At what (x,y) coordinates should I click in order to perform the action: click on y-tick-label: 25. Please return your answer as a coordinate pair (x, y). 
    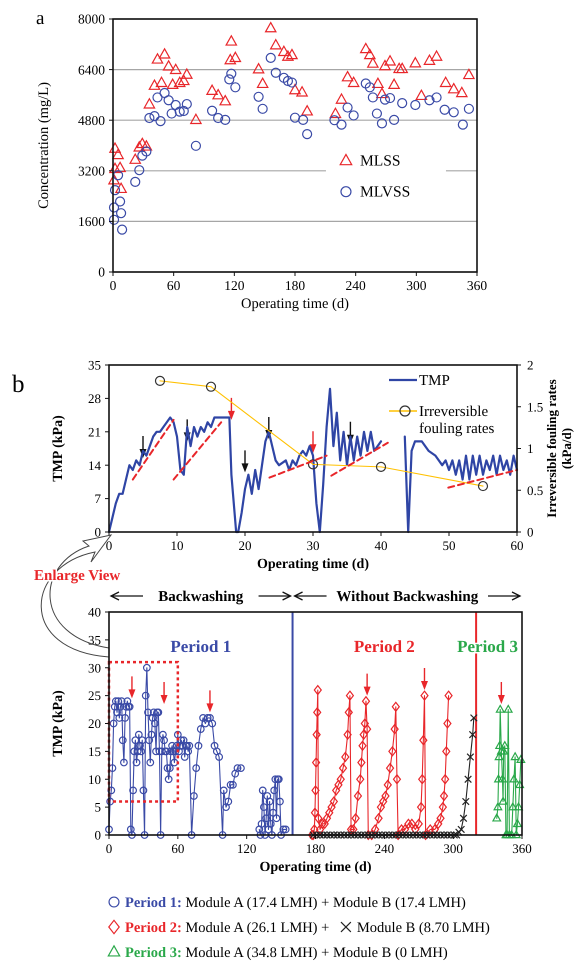
    Looking at the image, I should click on (94, 696).